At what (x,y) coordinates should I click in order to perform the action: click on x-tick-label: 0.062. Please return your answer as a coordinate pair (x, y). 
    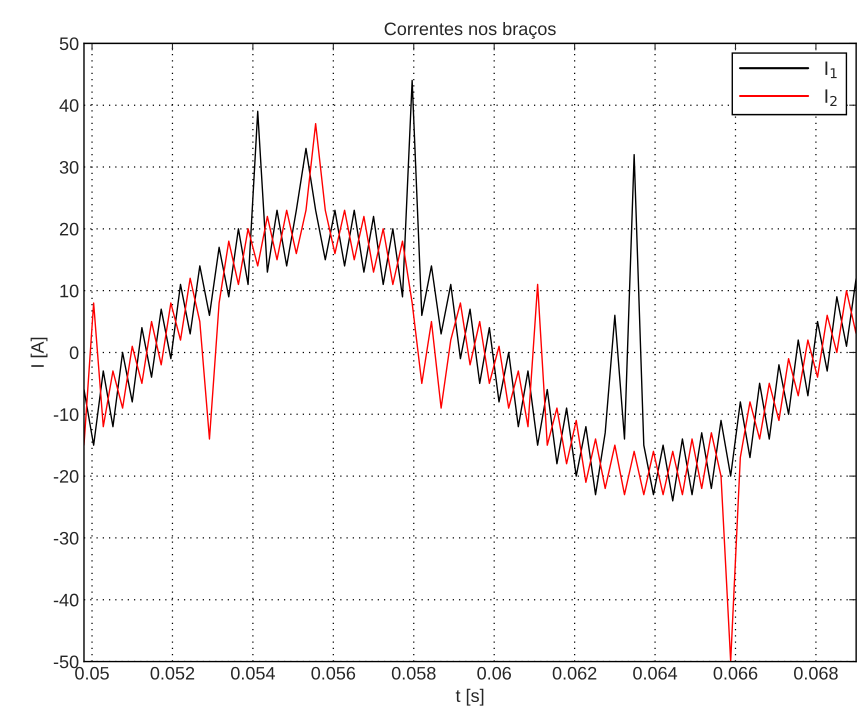
    Looking at the image, I should click on (574, 673).